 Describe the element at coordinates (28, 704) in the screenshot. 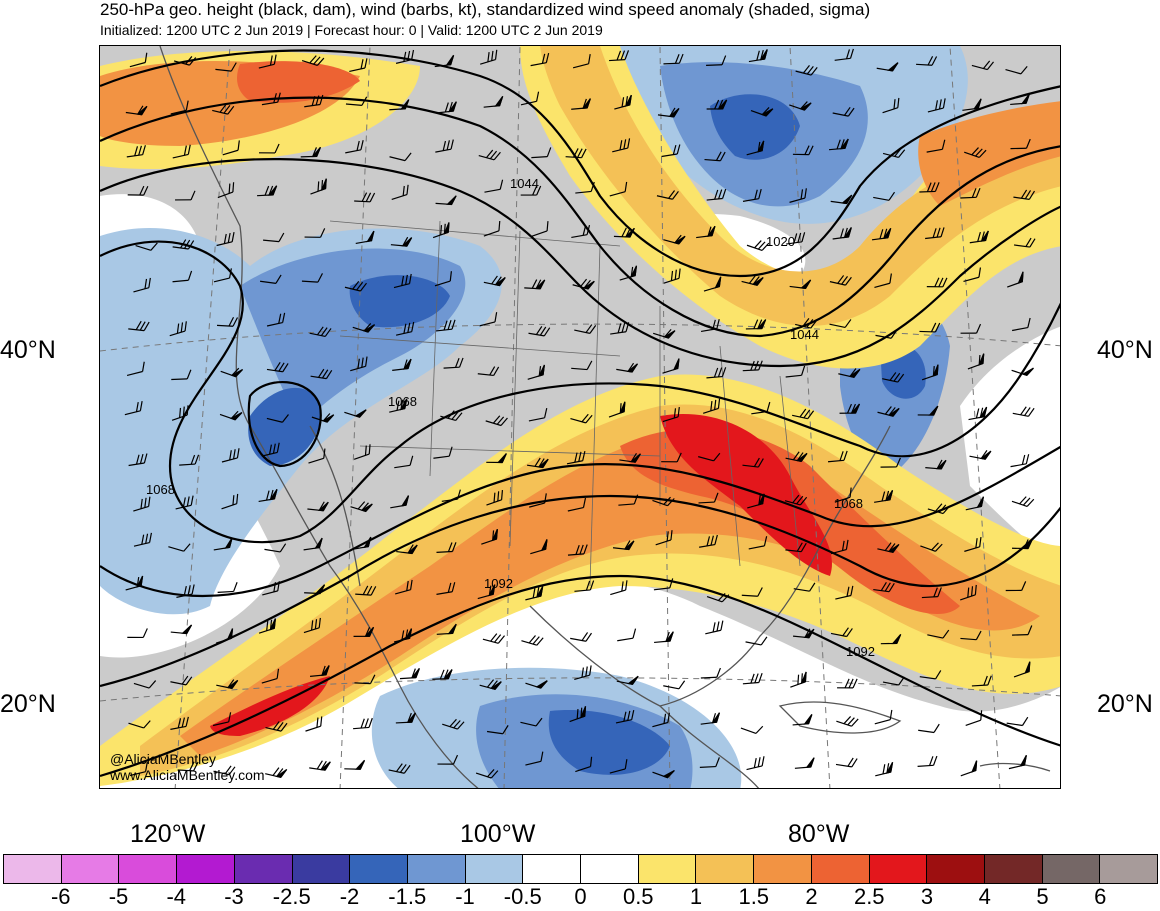

I see `lat-label-20n-left: 20°N` at that location.